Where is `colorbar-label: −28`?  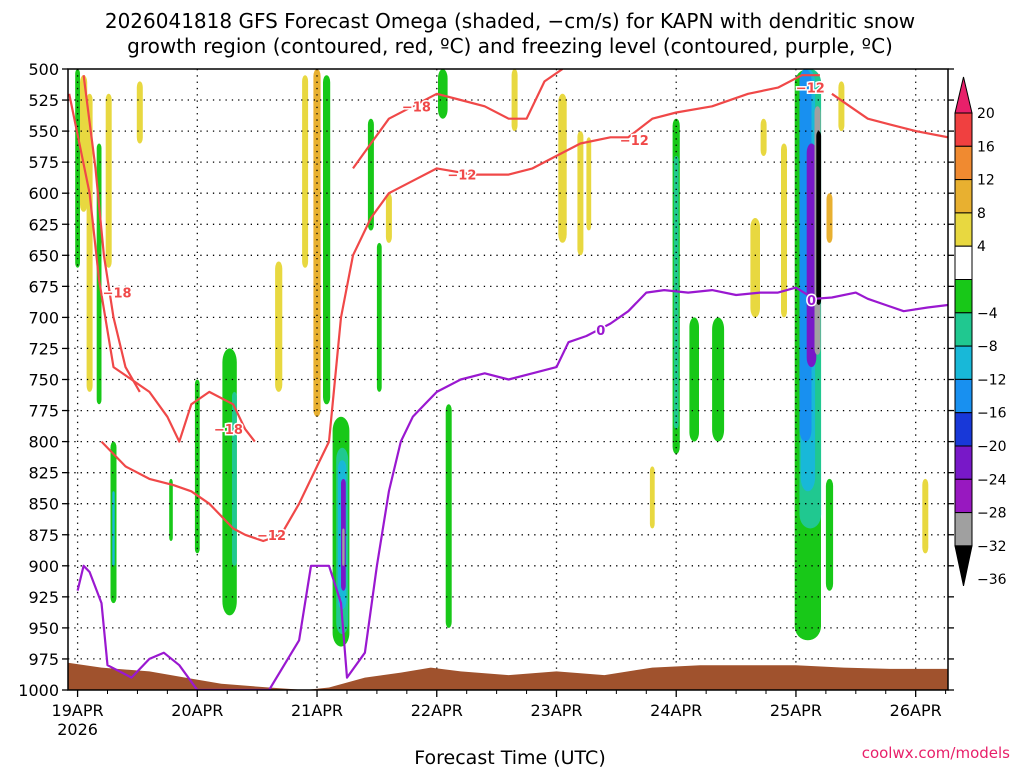 colorbar-label: −28 is located at coordinates (992, 514).